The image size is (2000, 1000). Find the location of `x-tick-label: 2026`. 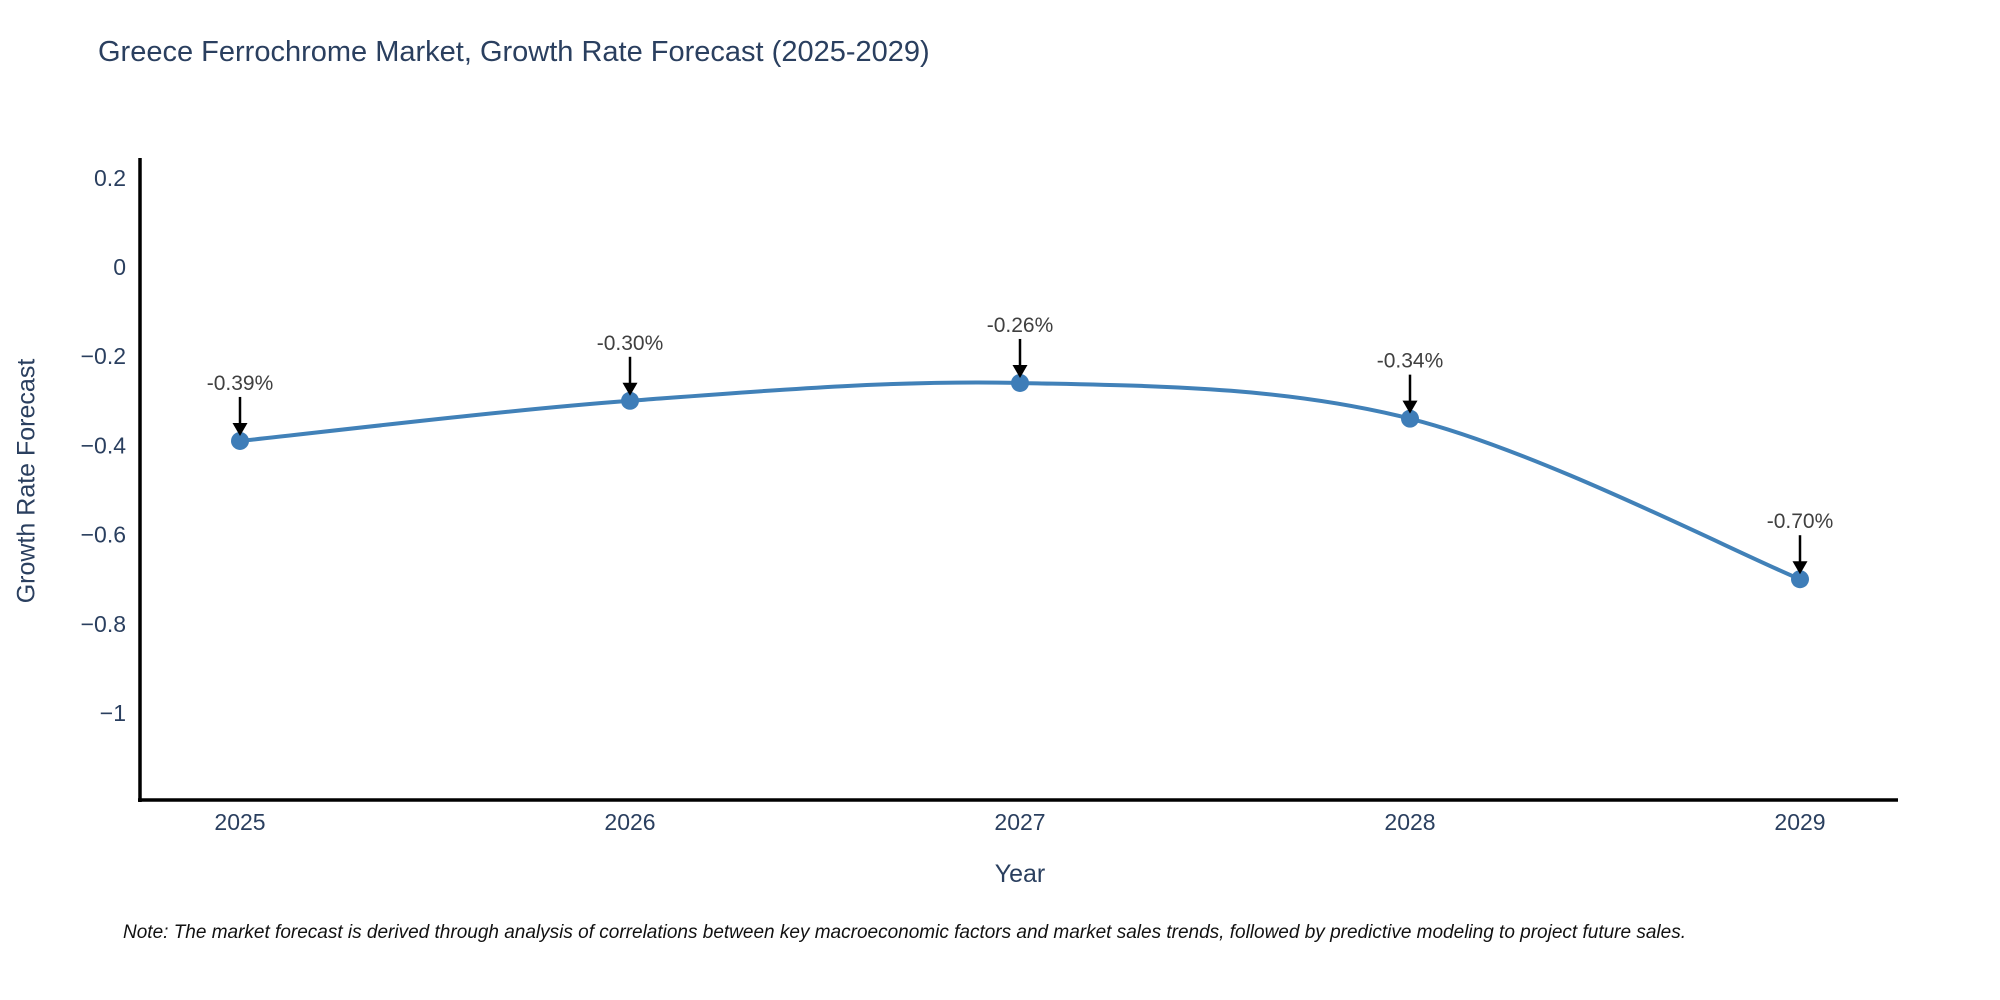

x-tick-label: 2026 is located at coordinates (629, 822).